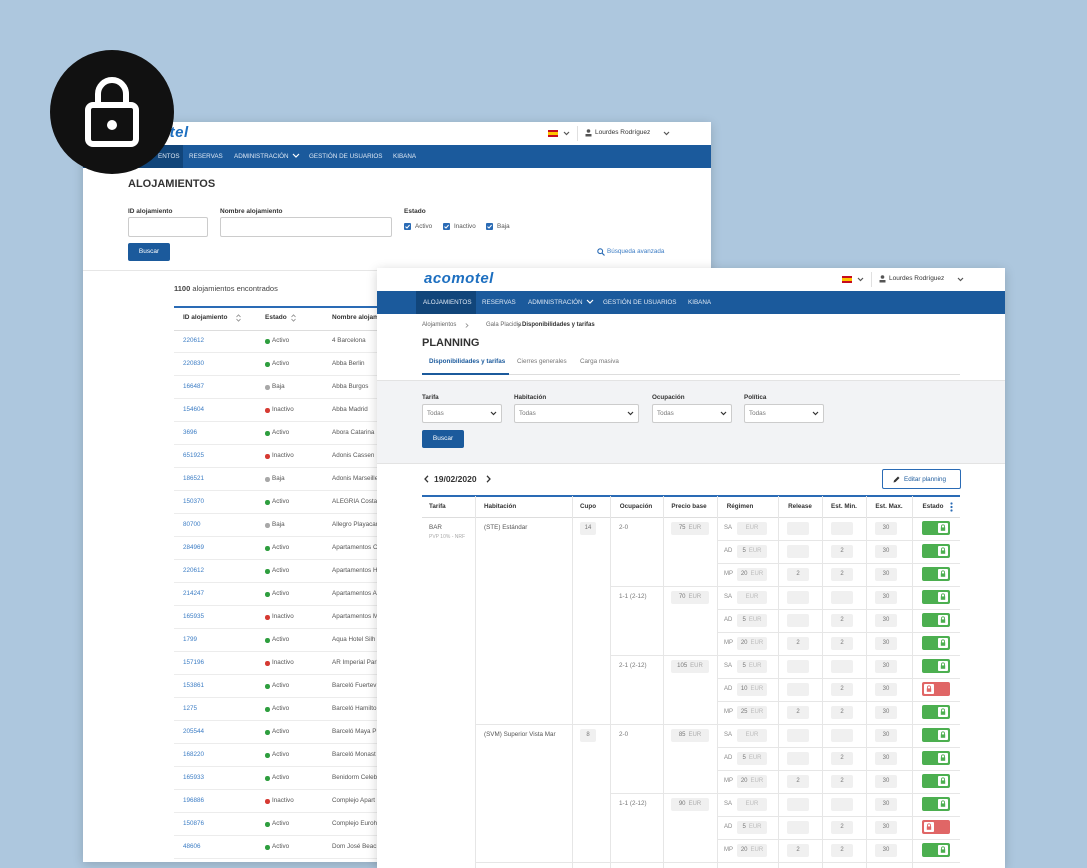 This screenshot has height=868, width=1087. I want to click on accommodation-id: 154604, so click(194, 409).